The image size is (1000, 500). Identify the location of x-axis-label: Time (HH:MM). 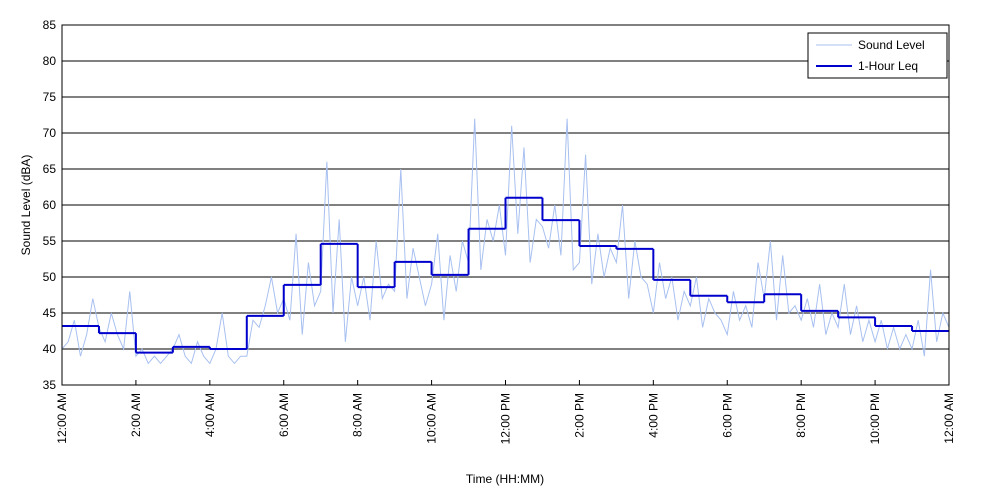
(505, 479).